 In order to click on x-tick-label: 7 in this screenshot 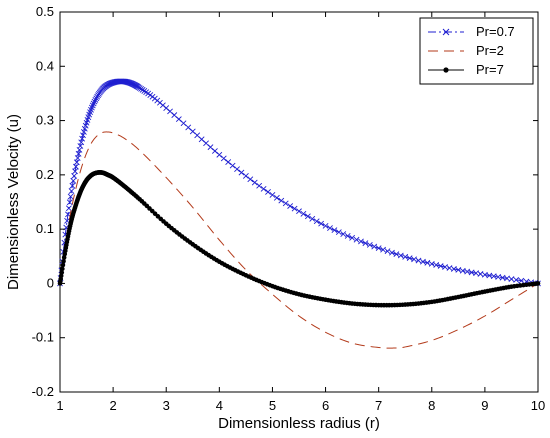, I will do `click(378, 405)`.